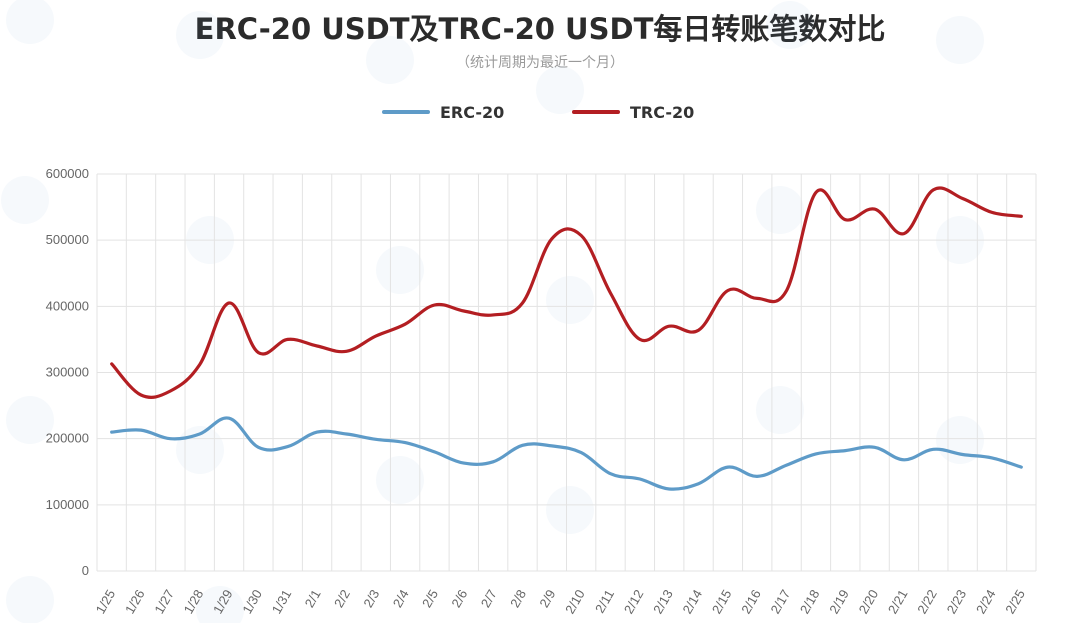 The width and height of the screenshot is (1080, 623). Describe the element at coordinates (282, 601) in the screenshot. I see `x-tick-label: 1/31` at that location.